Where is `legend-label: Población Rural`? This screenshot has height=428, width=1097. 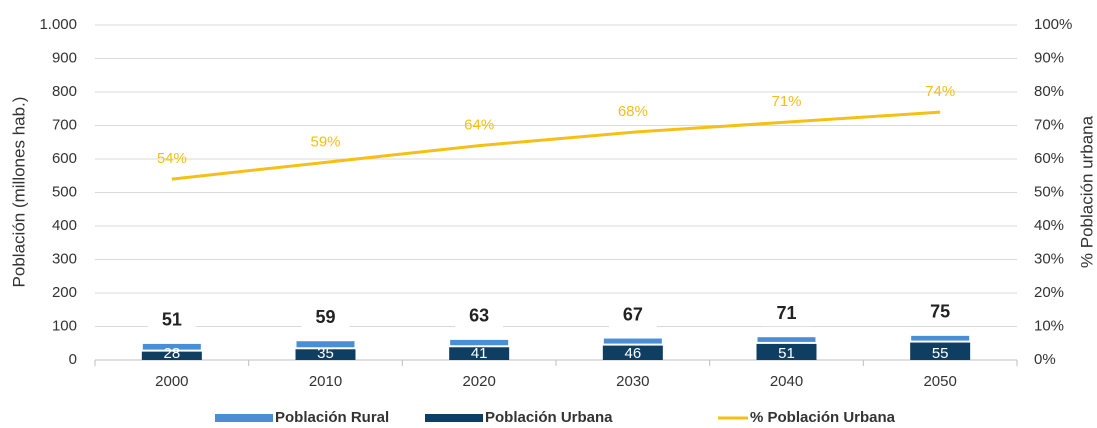 legend-label: Población Rural is located at coordinates (332, 417).